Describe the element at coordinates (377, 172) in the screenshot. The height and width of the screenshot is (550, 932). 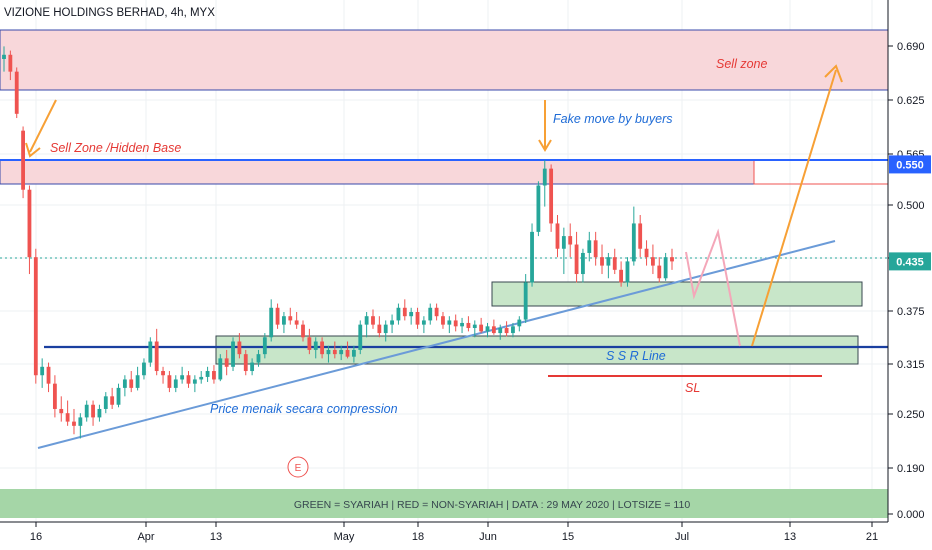
I see `hidden-base-zone-box` at that location.